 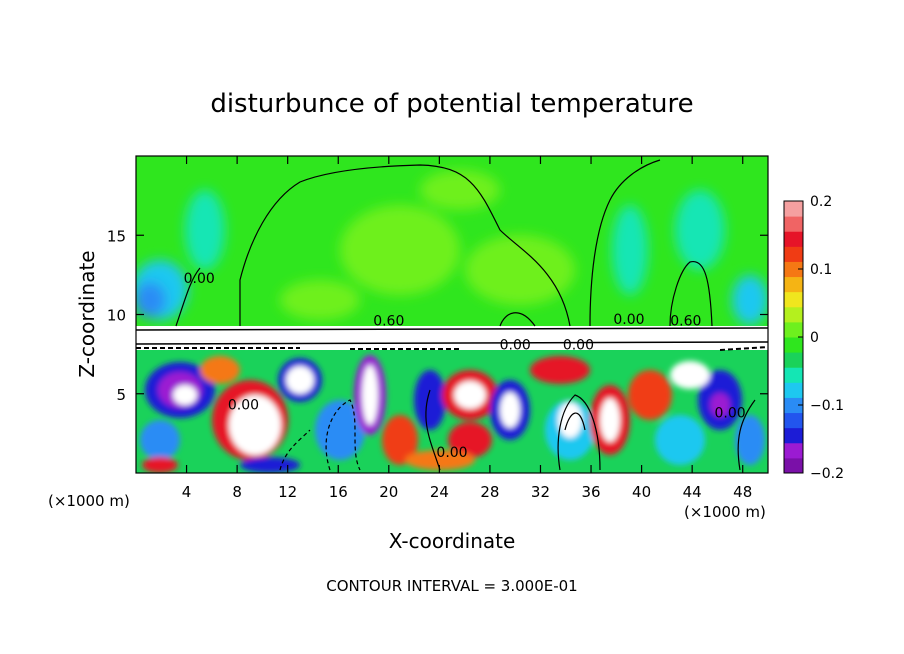 I want to click on colorbar: 0.2 0.1 0 −0.1 −0.2, so click(x=813, y=338).